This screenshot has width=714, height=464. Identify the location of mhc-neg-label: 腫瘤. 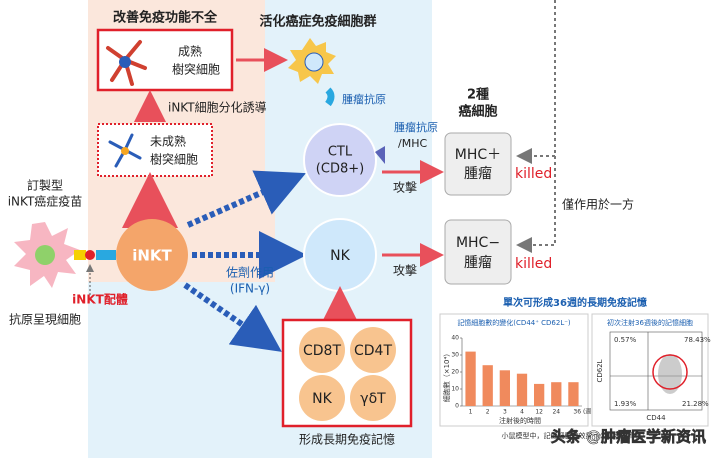
(478, 262).